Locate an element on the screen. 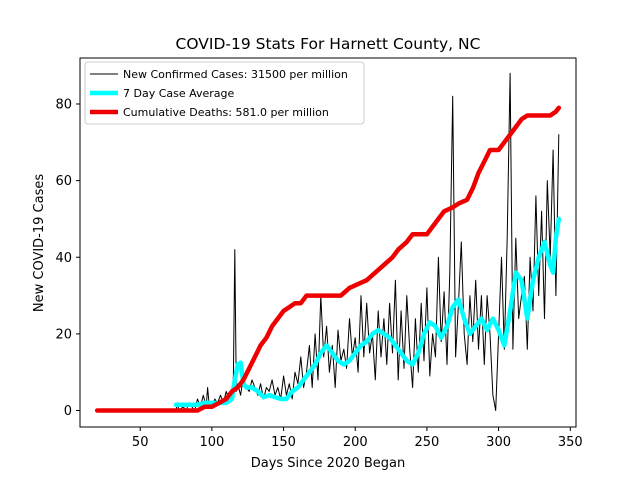  legend-label-new-cases: New Confirmed Cases: 31500 per million is located at coordinates (235, 74).